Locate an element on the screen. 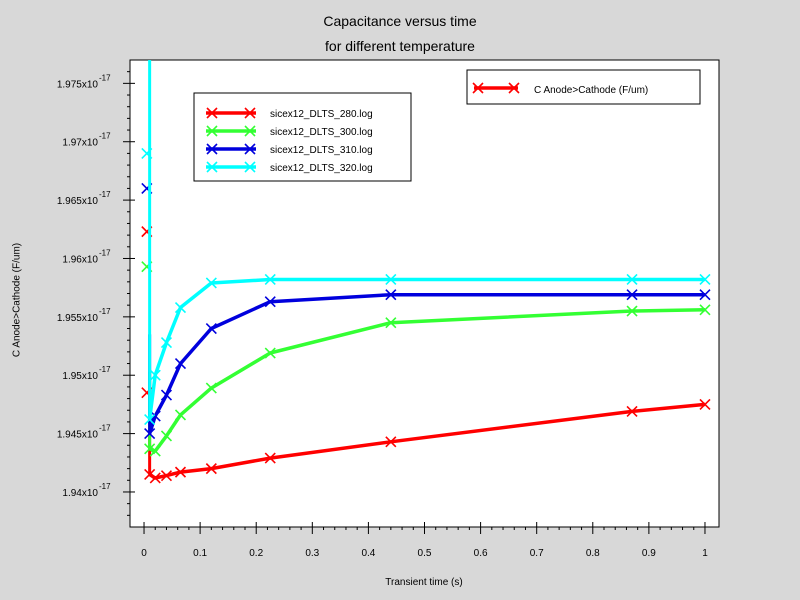 The image size is (800, 600). y-tick-label: 1.965x10 is located at coordinates (78, 201).